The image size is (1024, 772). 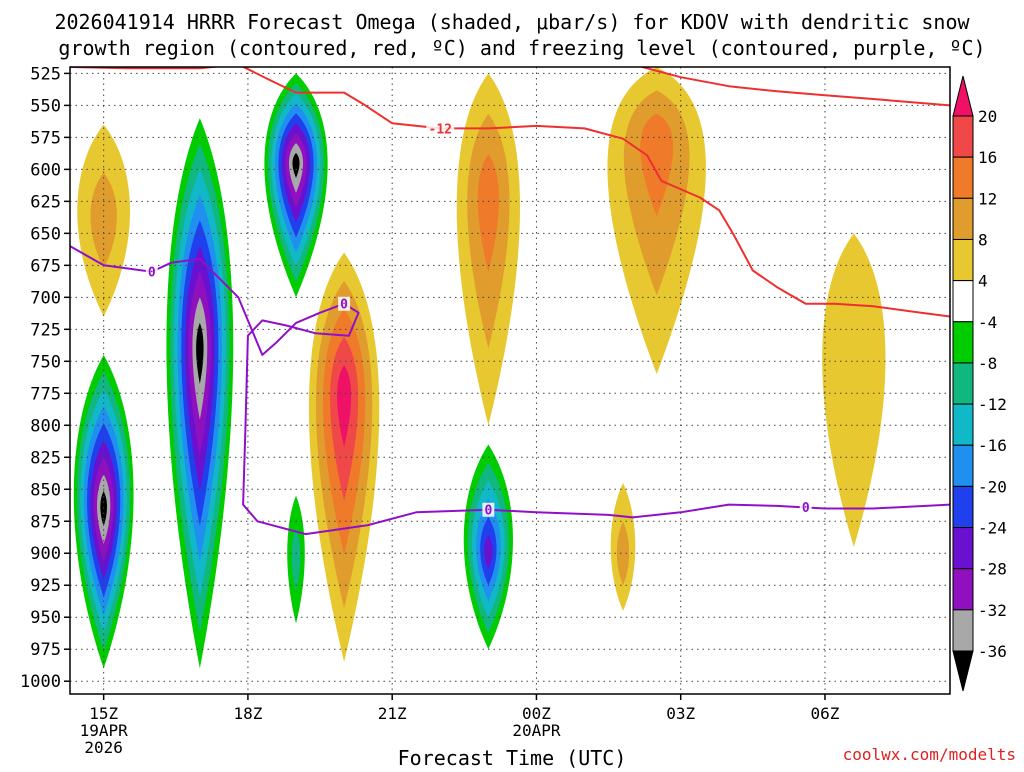 What do you see at coordinates (992, 528) in the screenshot?
I see `colorbar-label--24: -24` at bounding box center [992, 528].